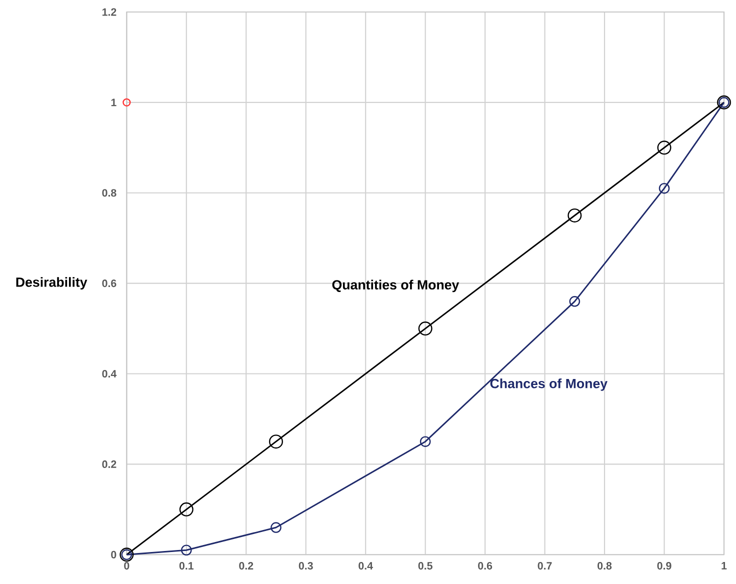 This screenshot has width=736, height=584. I want to click on x-tick-label: 1, so click(724, 566).